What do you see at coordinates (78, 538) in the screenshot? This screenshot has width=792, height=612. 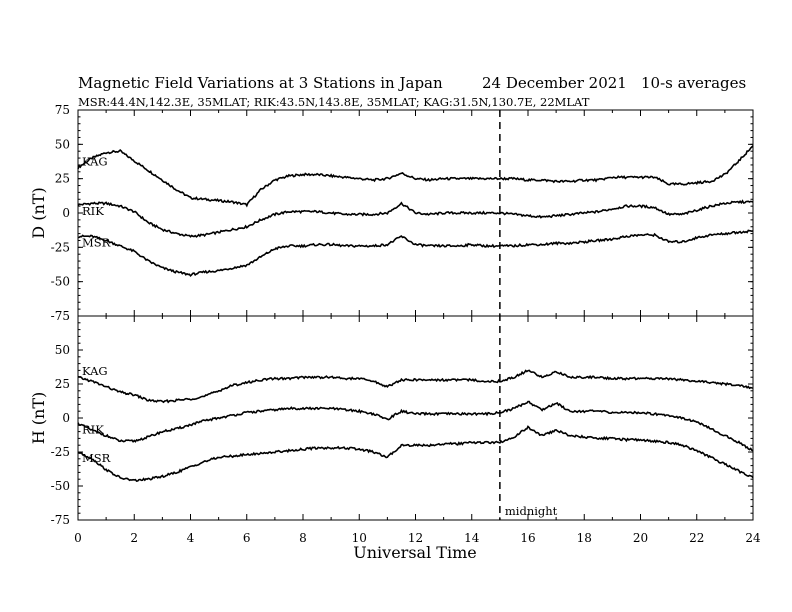 I see `xtick-label: 0` at bounding box center [78, 538].